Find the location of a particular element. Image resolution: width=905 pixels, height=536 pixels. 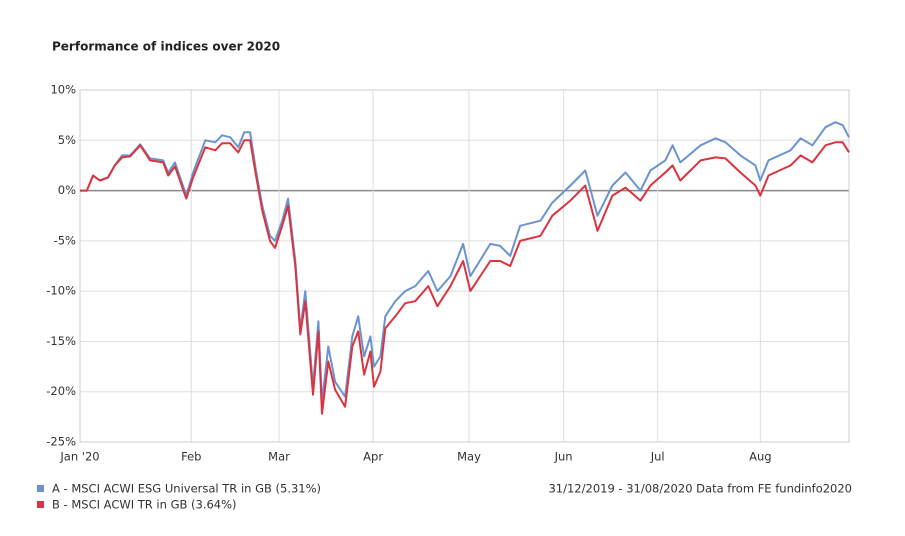

legend-label: B - MSCI ACWI TR in GB (3.64%) is located at coordinates (144, 505).